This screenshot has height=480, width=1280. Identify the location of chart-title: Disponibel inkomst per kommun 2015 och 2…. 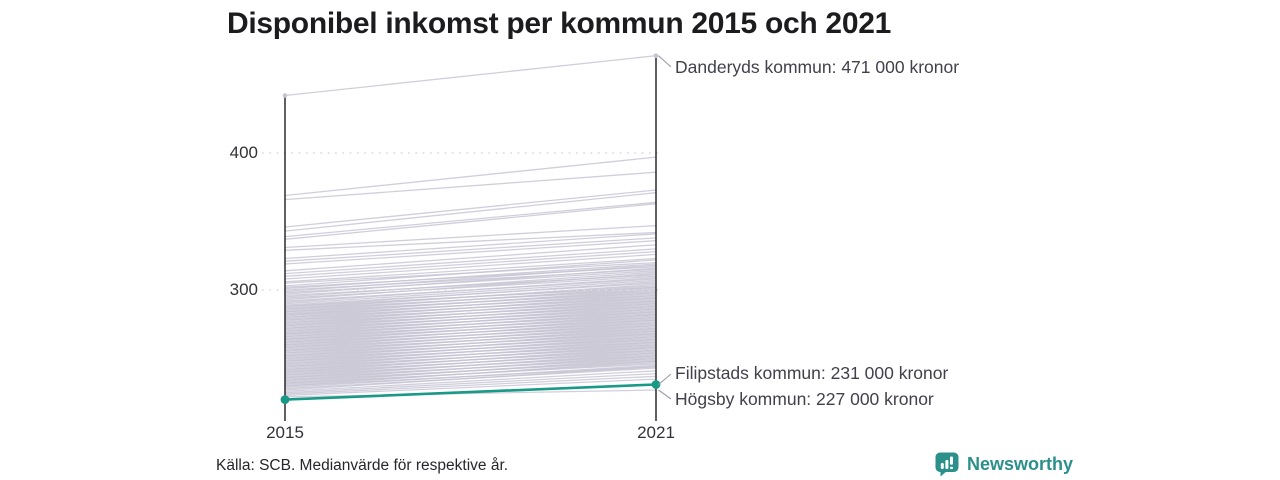
(559, 23).